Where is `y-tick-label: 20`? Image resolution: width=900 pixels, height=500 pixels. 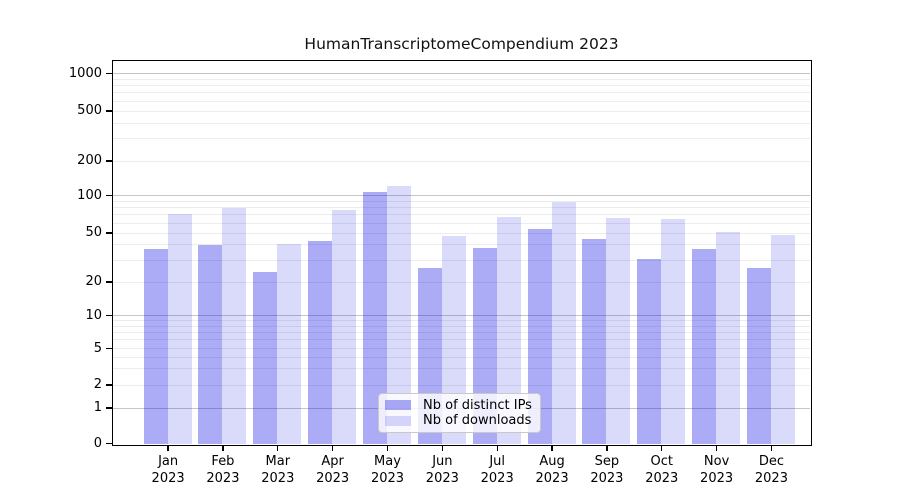
y-tick-label: 20 is located at coordinates (93, 281).